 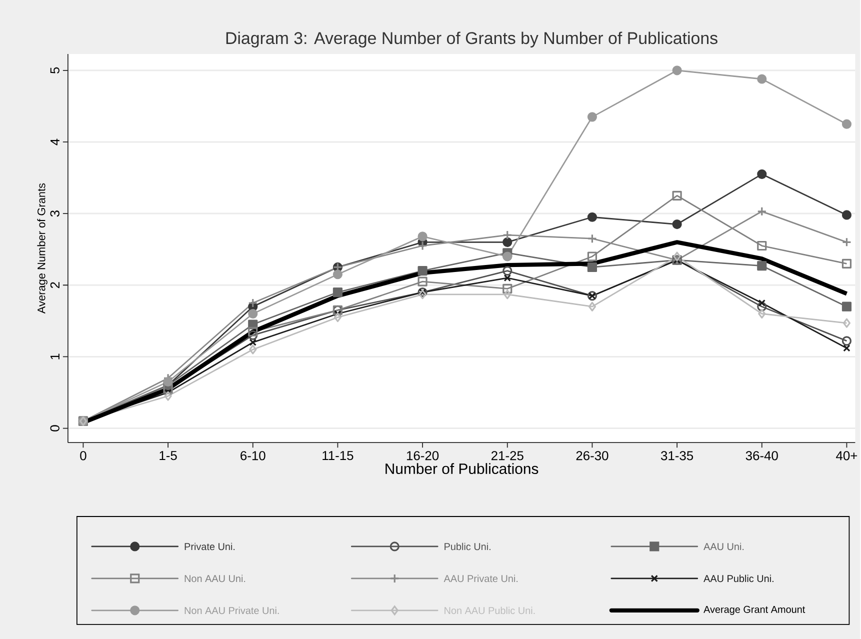 What do you see at coordinates (724, 546) in the screenshot?
I see `text: AAU Uni.` at bounding box center [724, 546].